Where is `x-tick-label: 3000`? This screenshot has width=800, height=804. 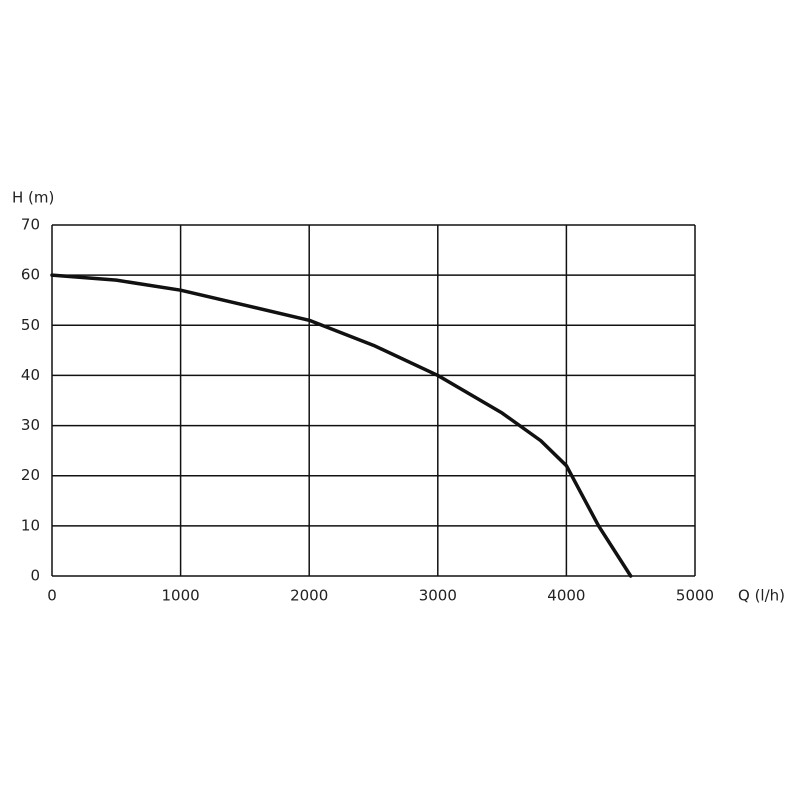
x-tick-label: 3000 is located at coordinates (438, 596).